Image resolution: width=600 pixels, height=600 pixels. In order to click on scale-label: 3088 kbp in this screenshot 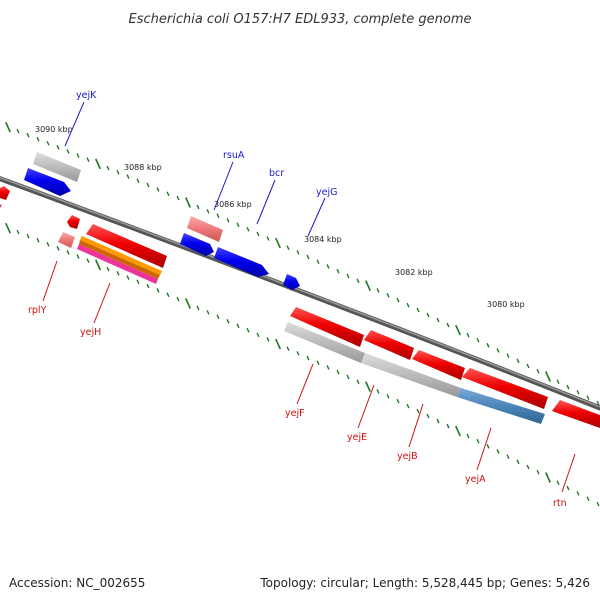, I will do `click(143, 167)`.